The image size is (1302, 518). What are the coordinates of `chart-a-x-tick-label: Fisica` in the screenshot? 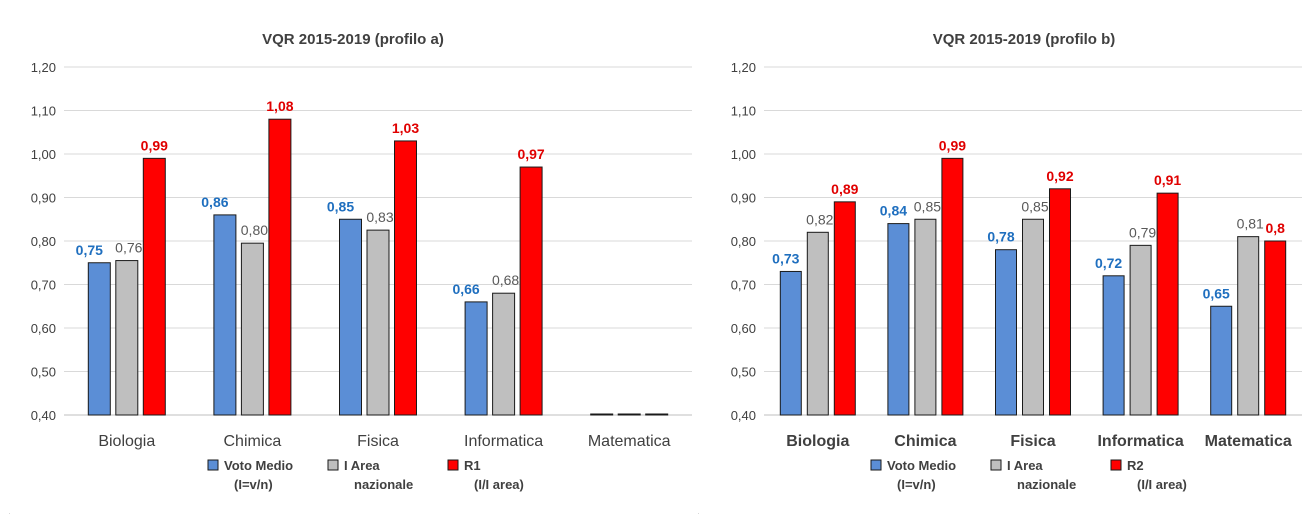 It's located at (378, 441).